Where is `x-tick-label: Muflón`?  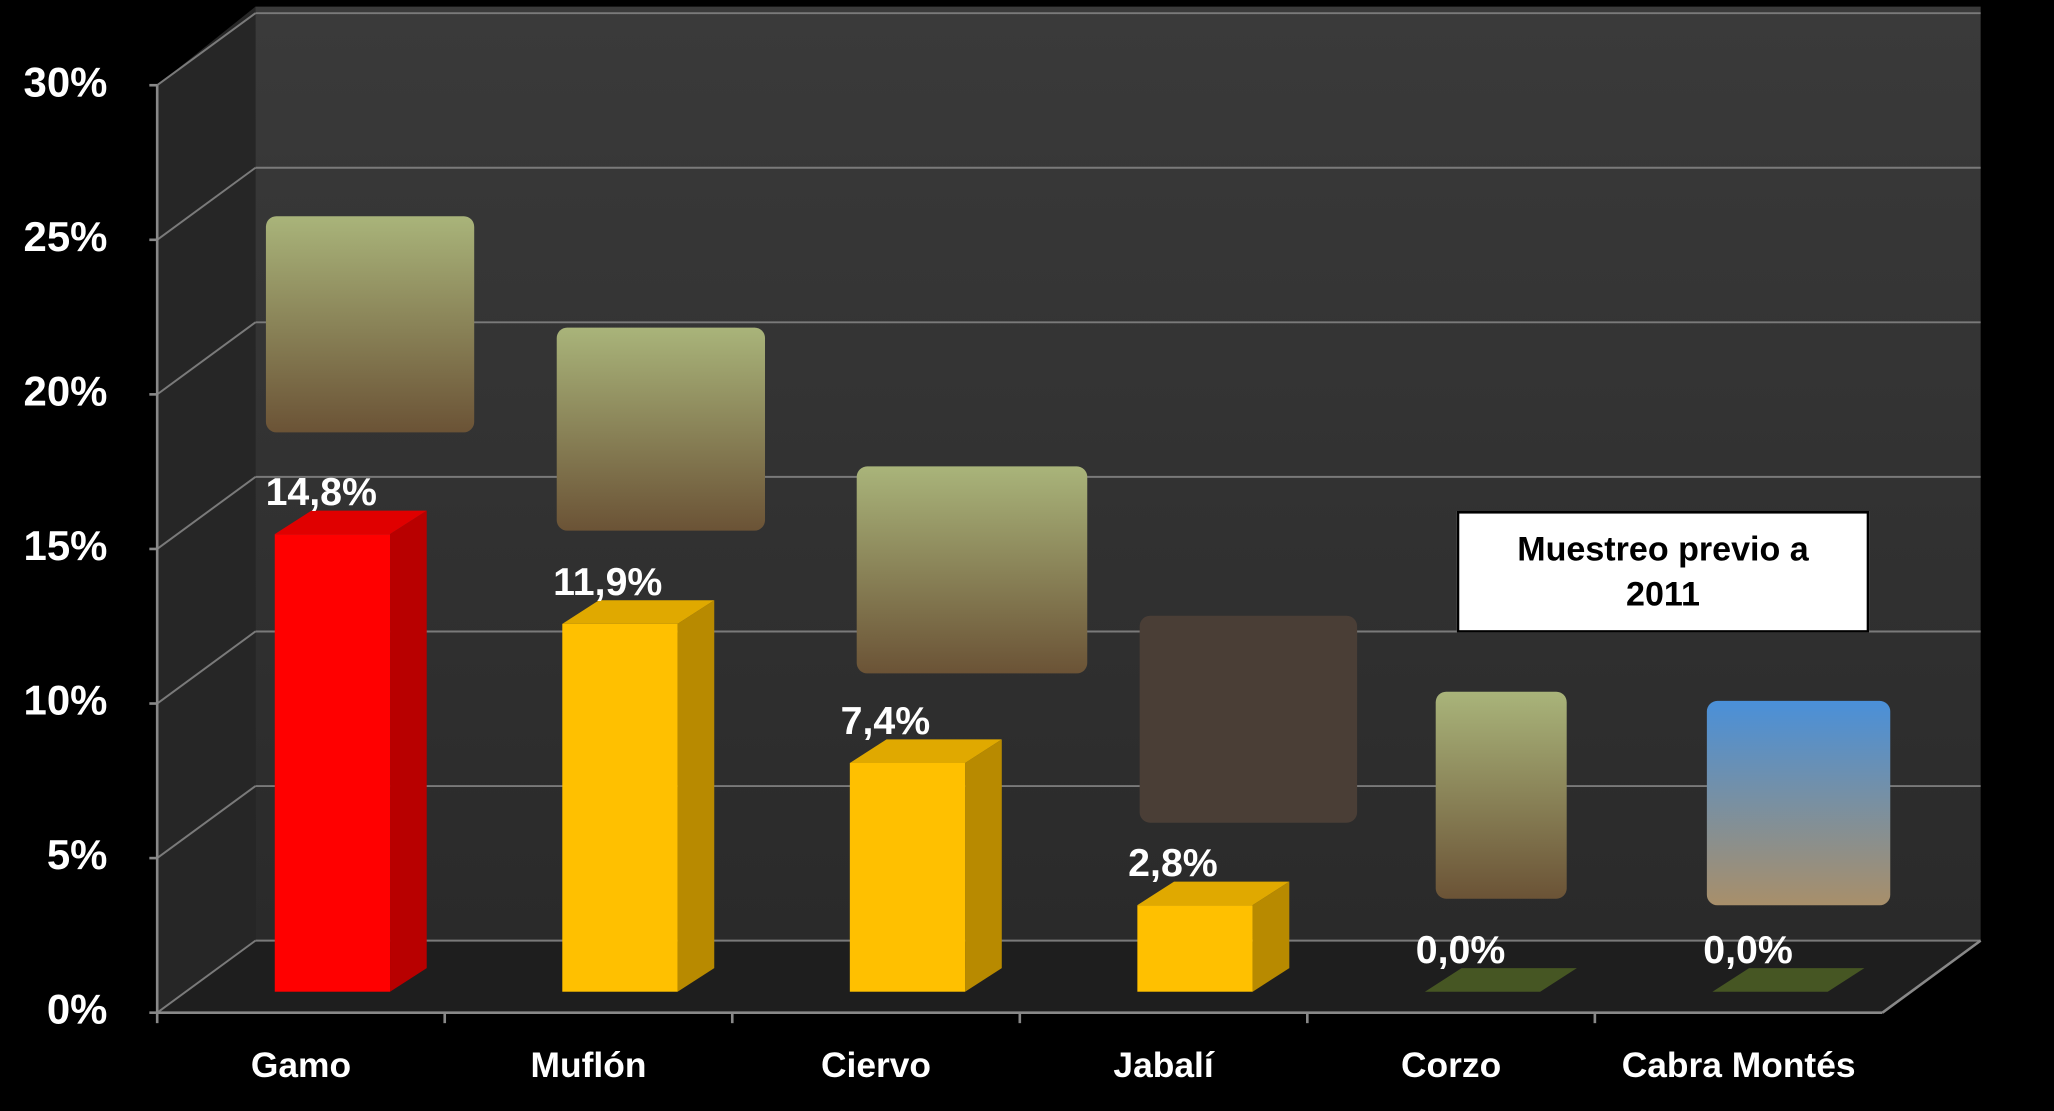
x-tick-label: Muflón is located at coordinates (589, 1065).